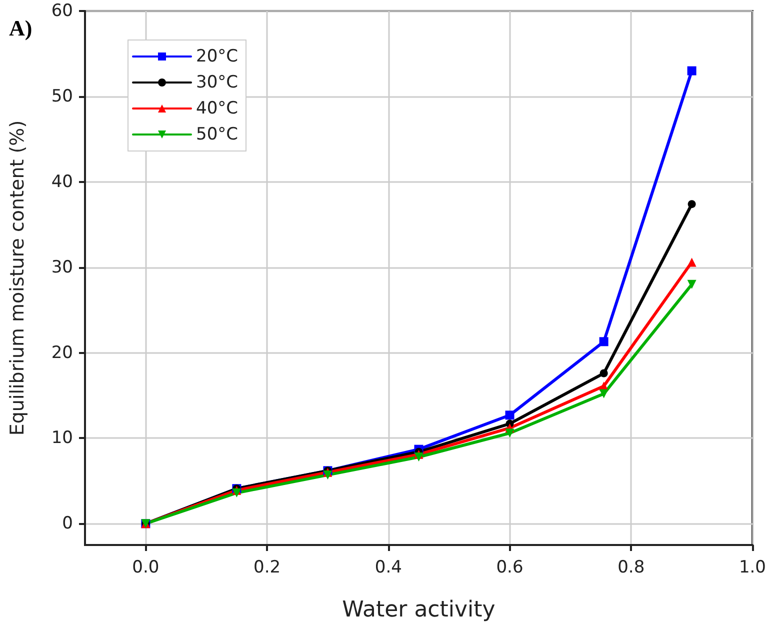 This screenshot has height=630, width=769. I want to click on y-axis-title: Equilibrium moisture content (%), so click(17, 278).